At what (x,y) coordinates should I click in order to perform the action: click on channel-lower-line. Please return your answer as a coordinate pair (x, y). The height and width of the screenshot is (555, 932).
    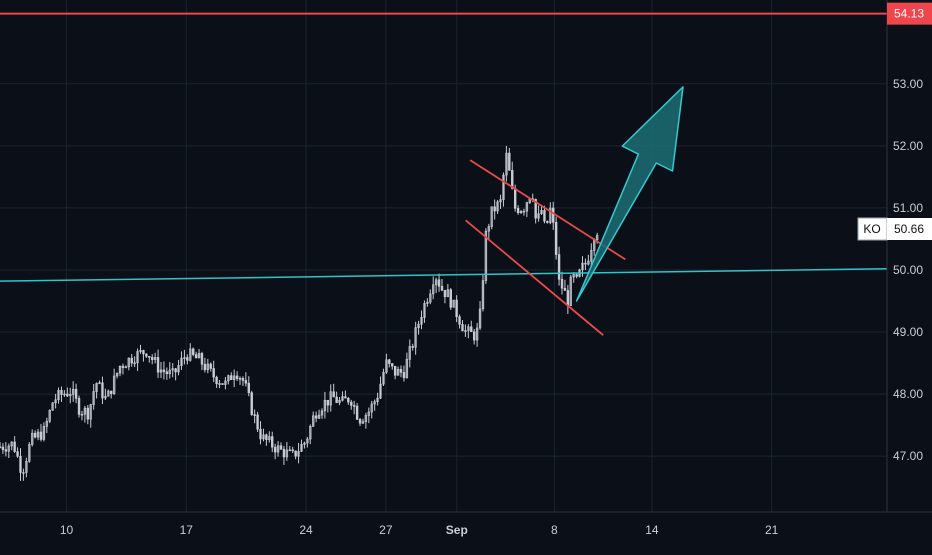
    Looking at the image, I should click on (534, 277).